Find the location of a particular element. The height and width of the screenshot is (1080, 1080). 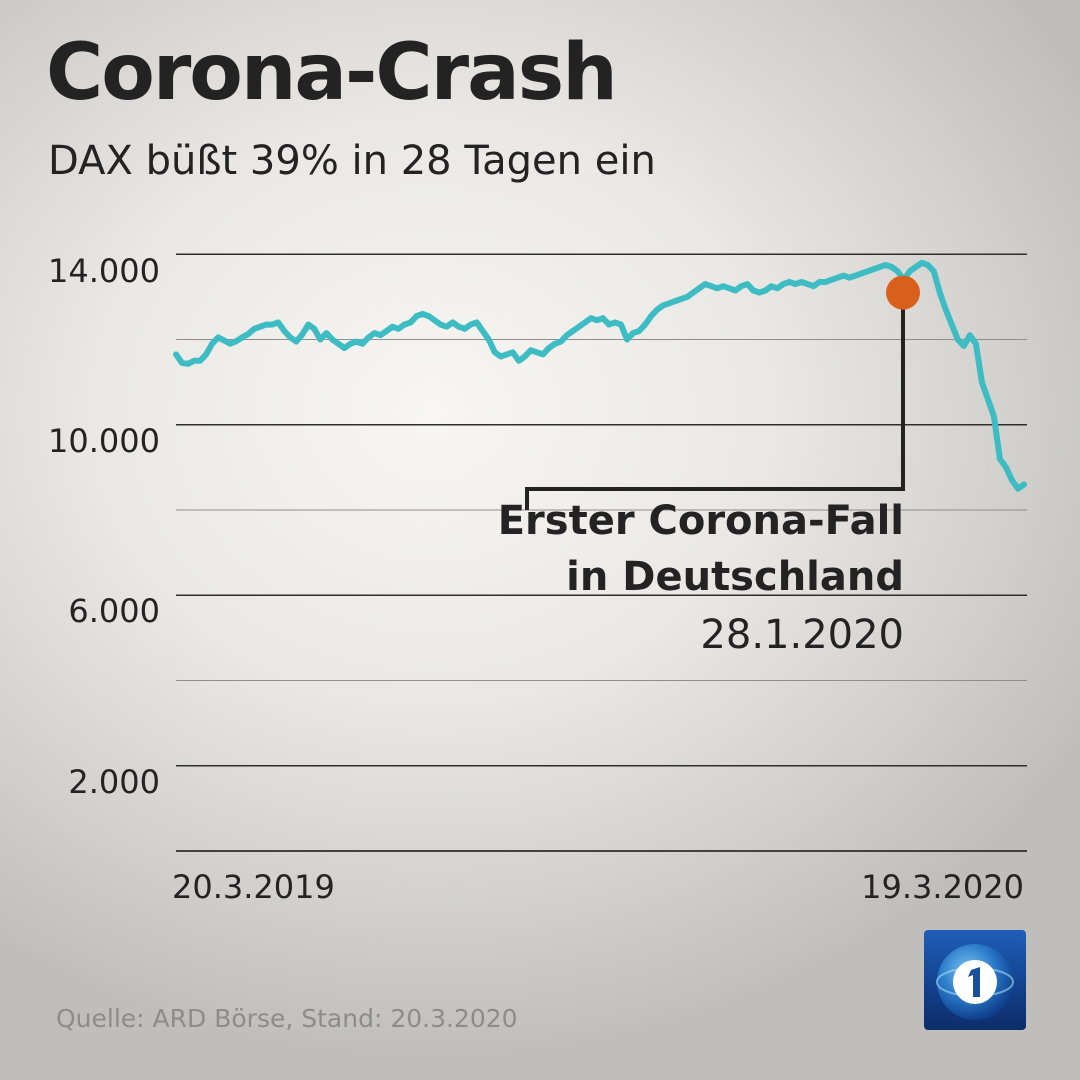

chart-subtitle: DAX büßt 39% in 28 Tagen ein is located at coordinates (352, 161).